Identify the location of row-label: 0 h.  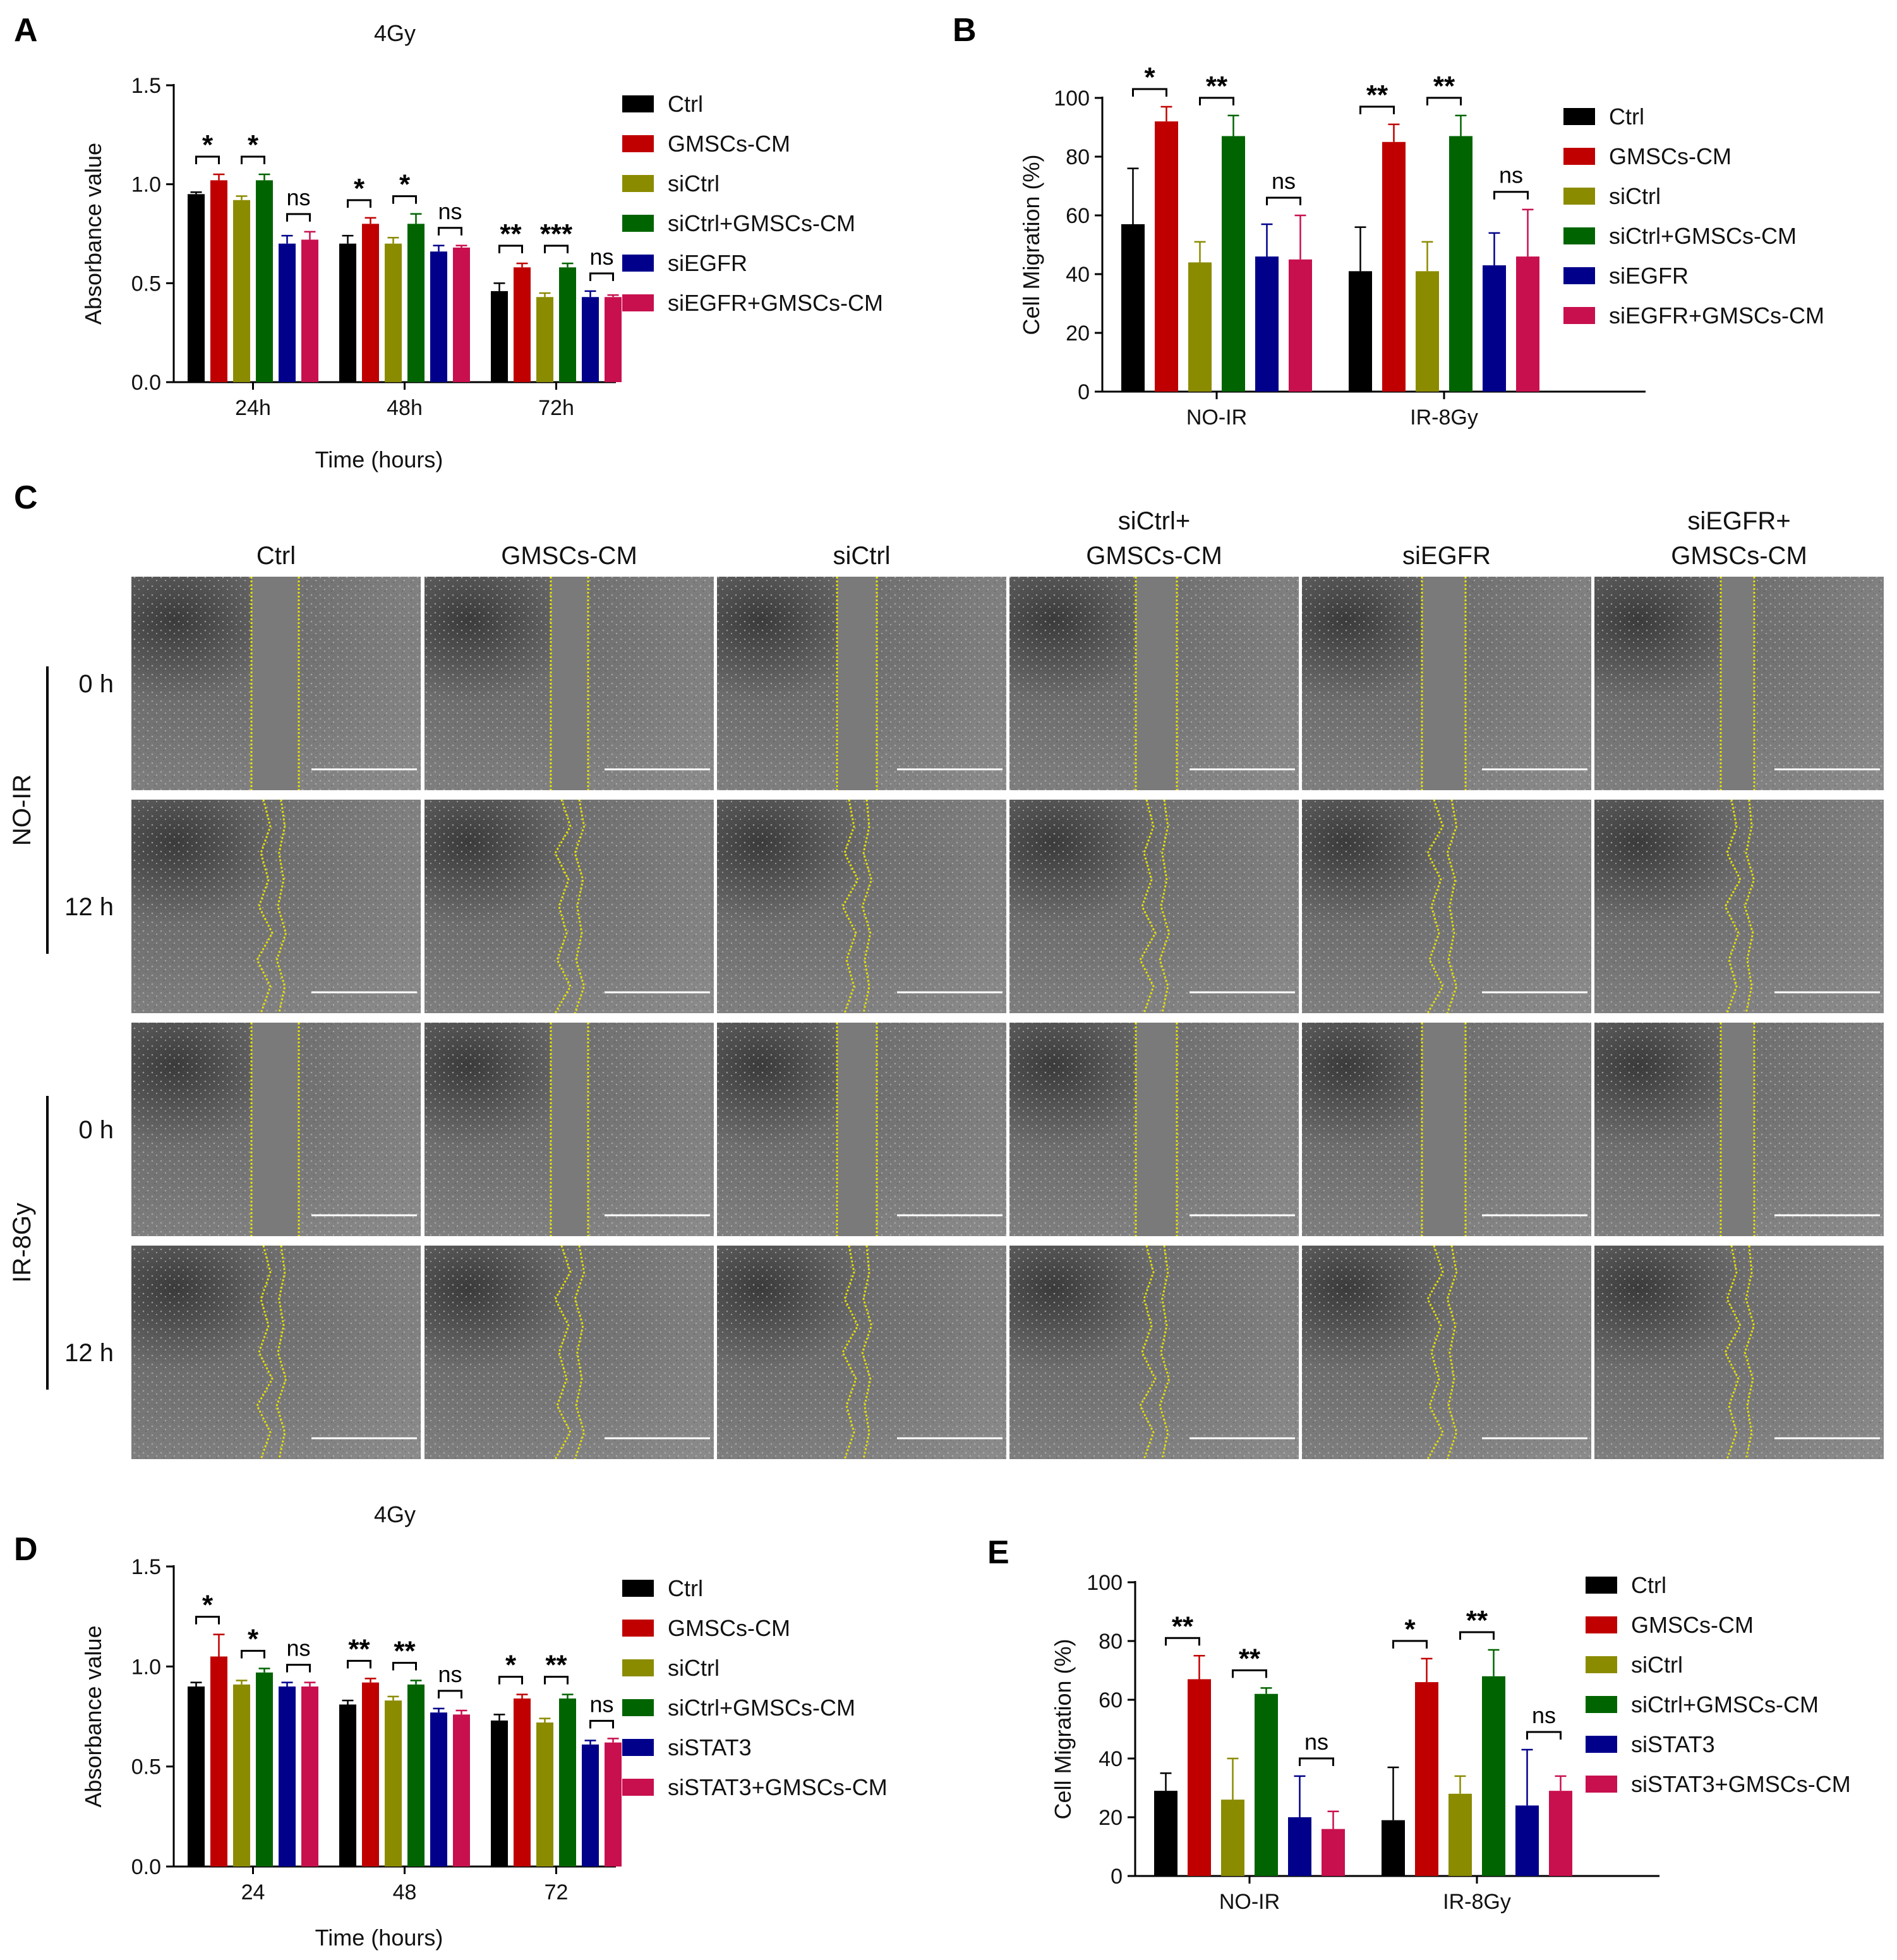
(96, 1130).